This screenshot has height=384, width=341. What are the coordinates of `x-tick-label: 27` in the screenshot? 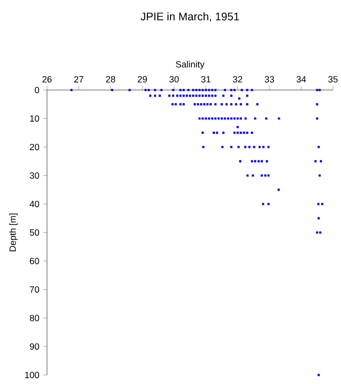 It's located at (79, 79).